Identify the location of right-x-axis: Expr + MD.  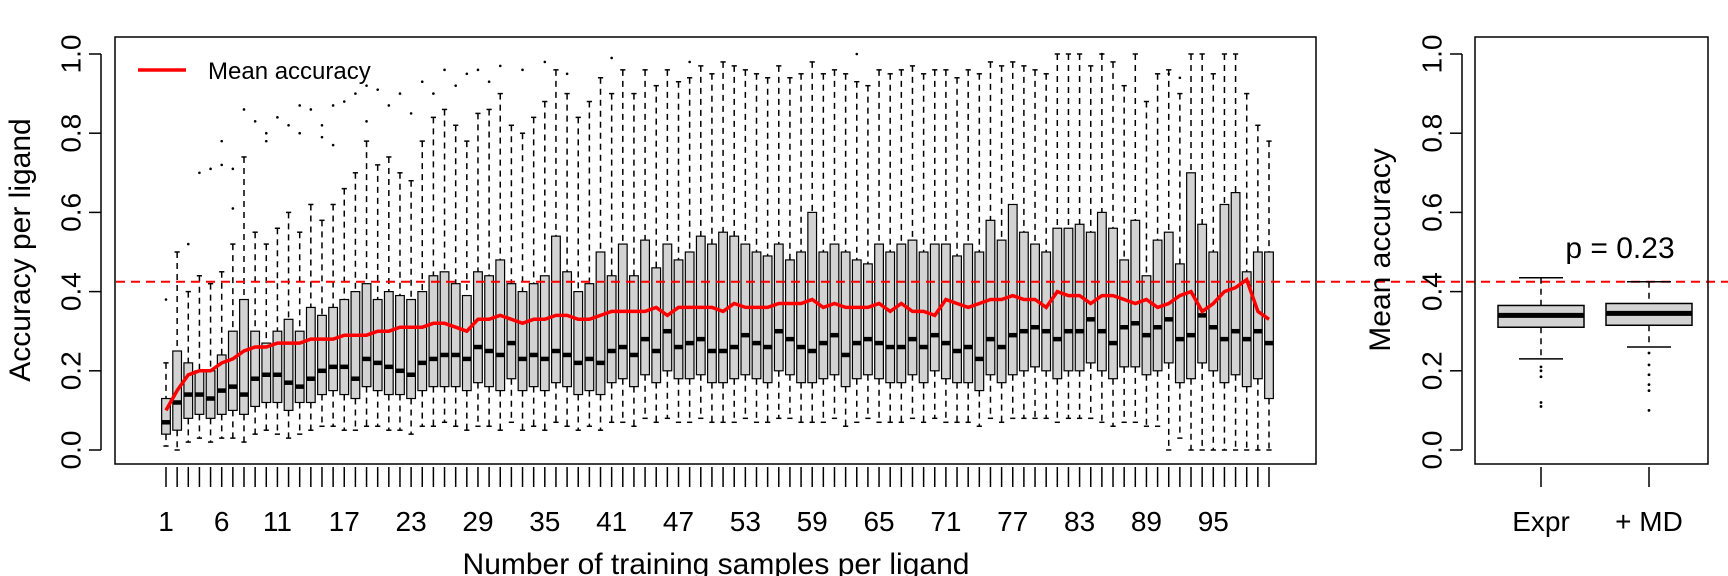
(1597, 502).